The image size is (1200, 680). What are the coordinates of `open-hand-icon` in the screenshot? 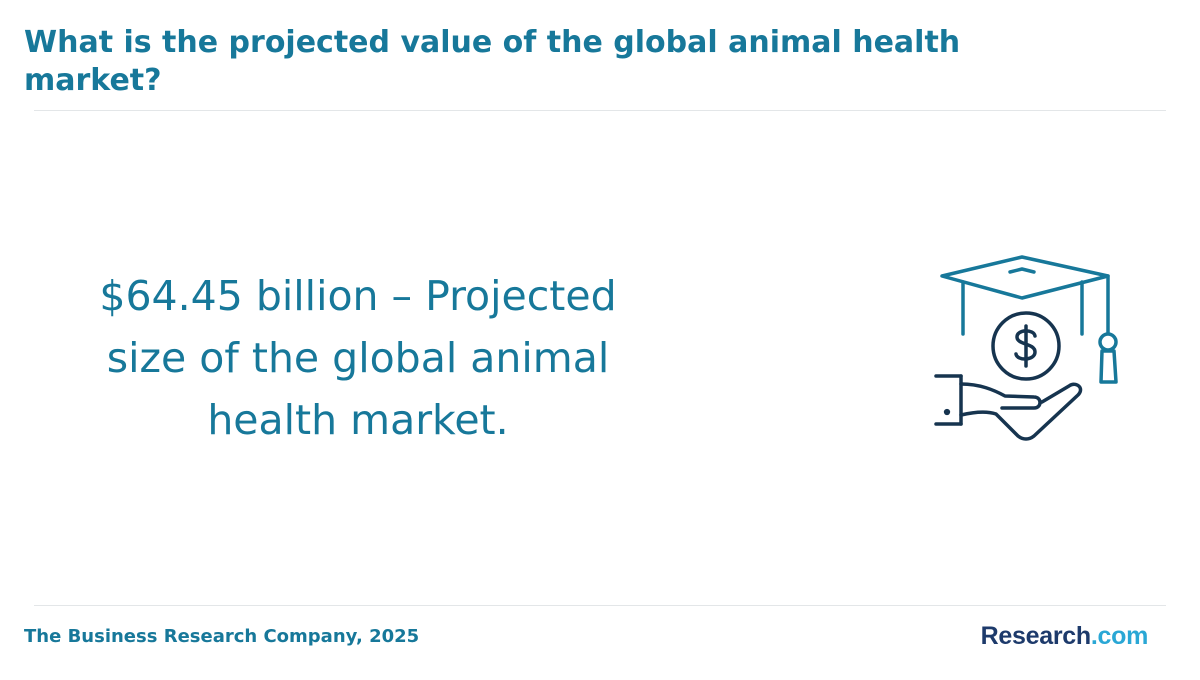 It's located at (1008, 407).